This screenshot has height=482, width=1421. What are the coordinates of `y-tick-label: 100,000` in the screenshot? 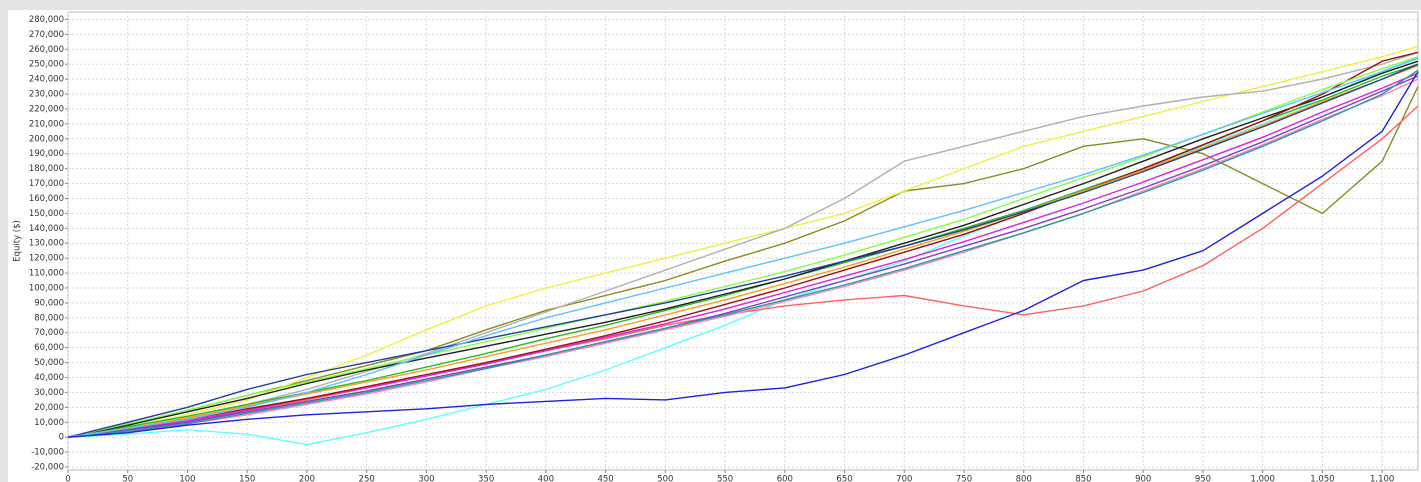 It's located at (46, 288).